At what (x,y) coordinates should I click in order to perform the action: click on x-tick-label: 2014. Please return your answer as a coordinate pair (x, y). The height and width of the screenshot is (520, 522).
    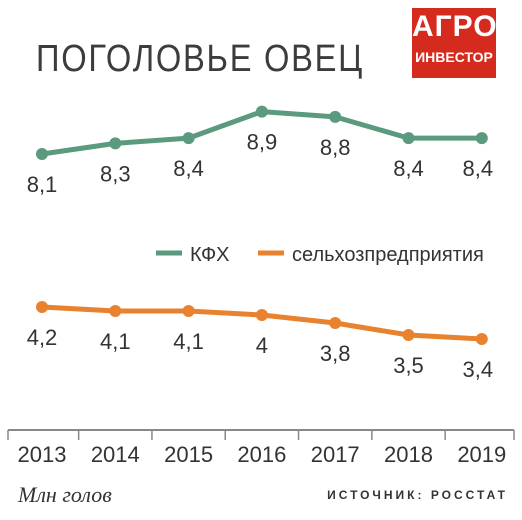
    Looking at the image, I should click on (115, 454).